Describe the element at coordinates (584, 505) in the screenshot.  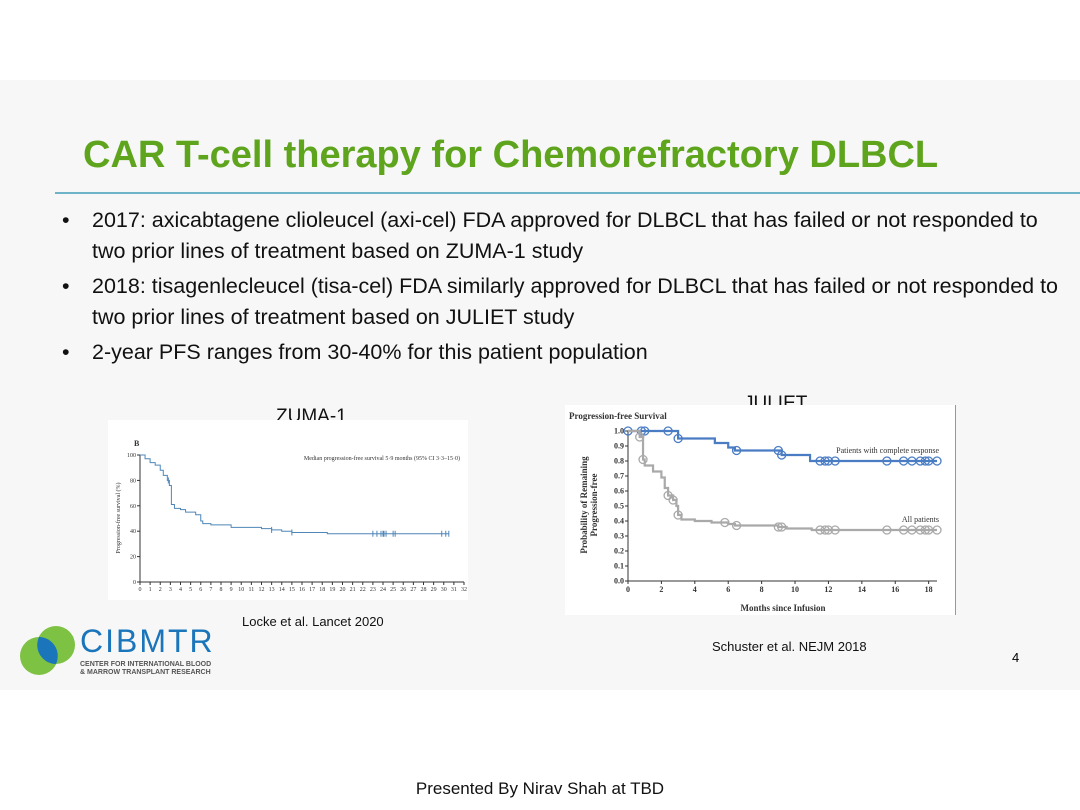
I see `y-axis-label: Probability of Remaining` at that location.